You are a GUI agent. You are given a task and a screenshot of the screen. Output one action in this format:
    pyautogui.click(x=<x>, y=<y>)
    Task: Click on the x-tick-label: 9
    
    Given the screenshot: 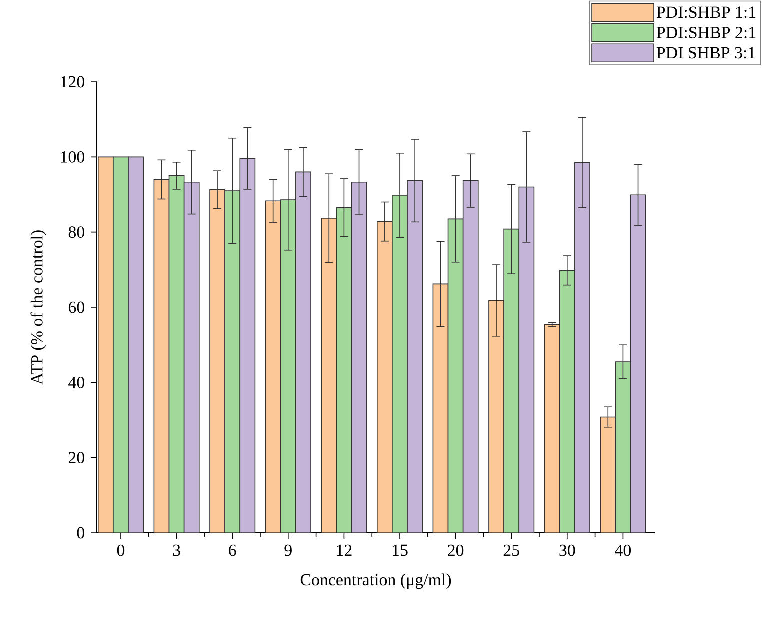 What is the action you would take?
    pyautogui.click(x=288, y=550)
    